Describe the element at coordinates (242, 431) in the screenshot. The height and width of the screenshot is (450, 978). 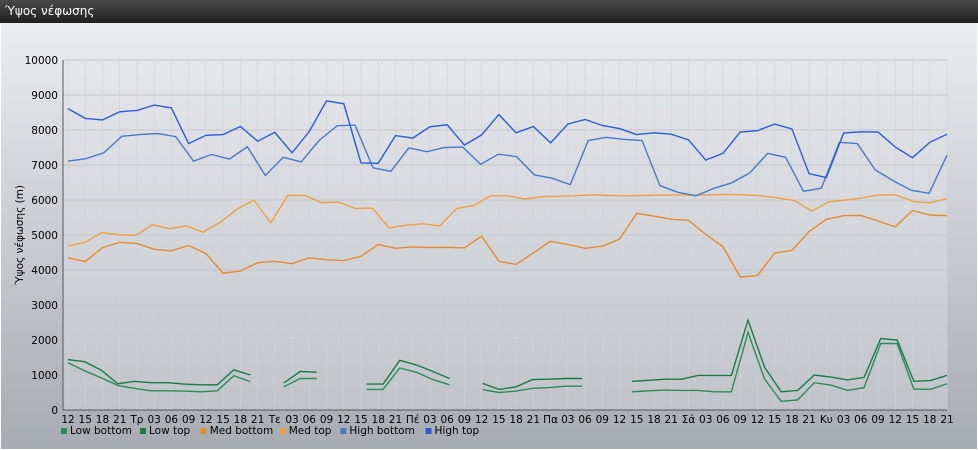
I see `legend-label-med-bottom: Med bottom` at that location.